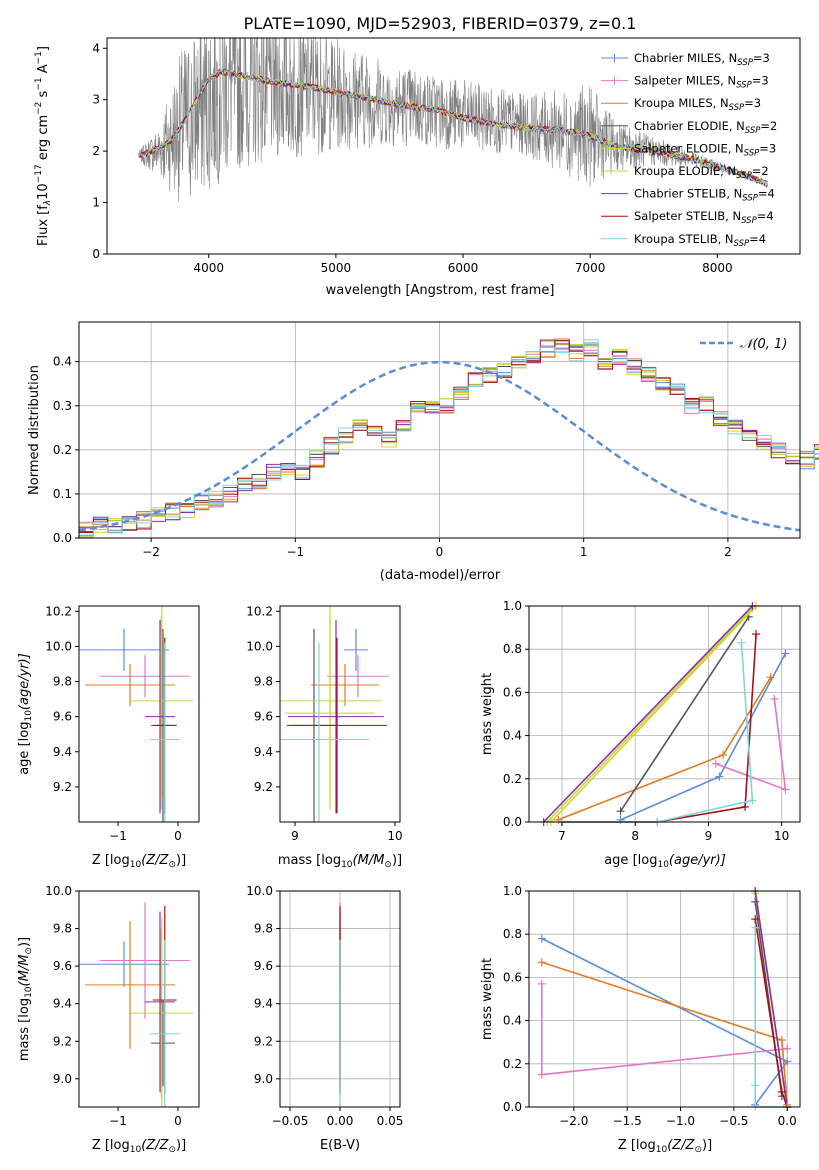  I want to click on legend-label-name: Chabrier MILES, N, so click(685, 58).